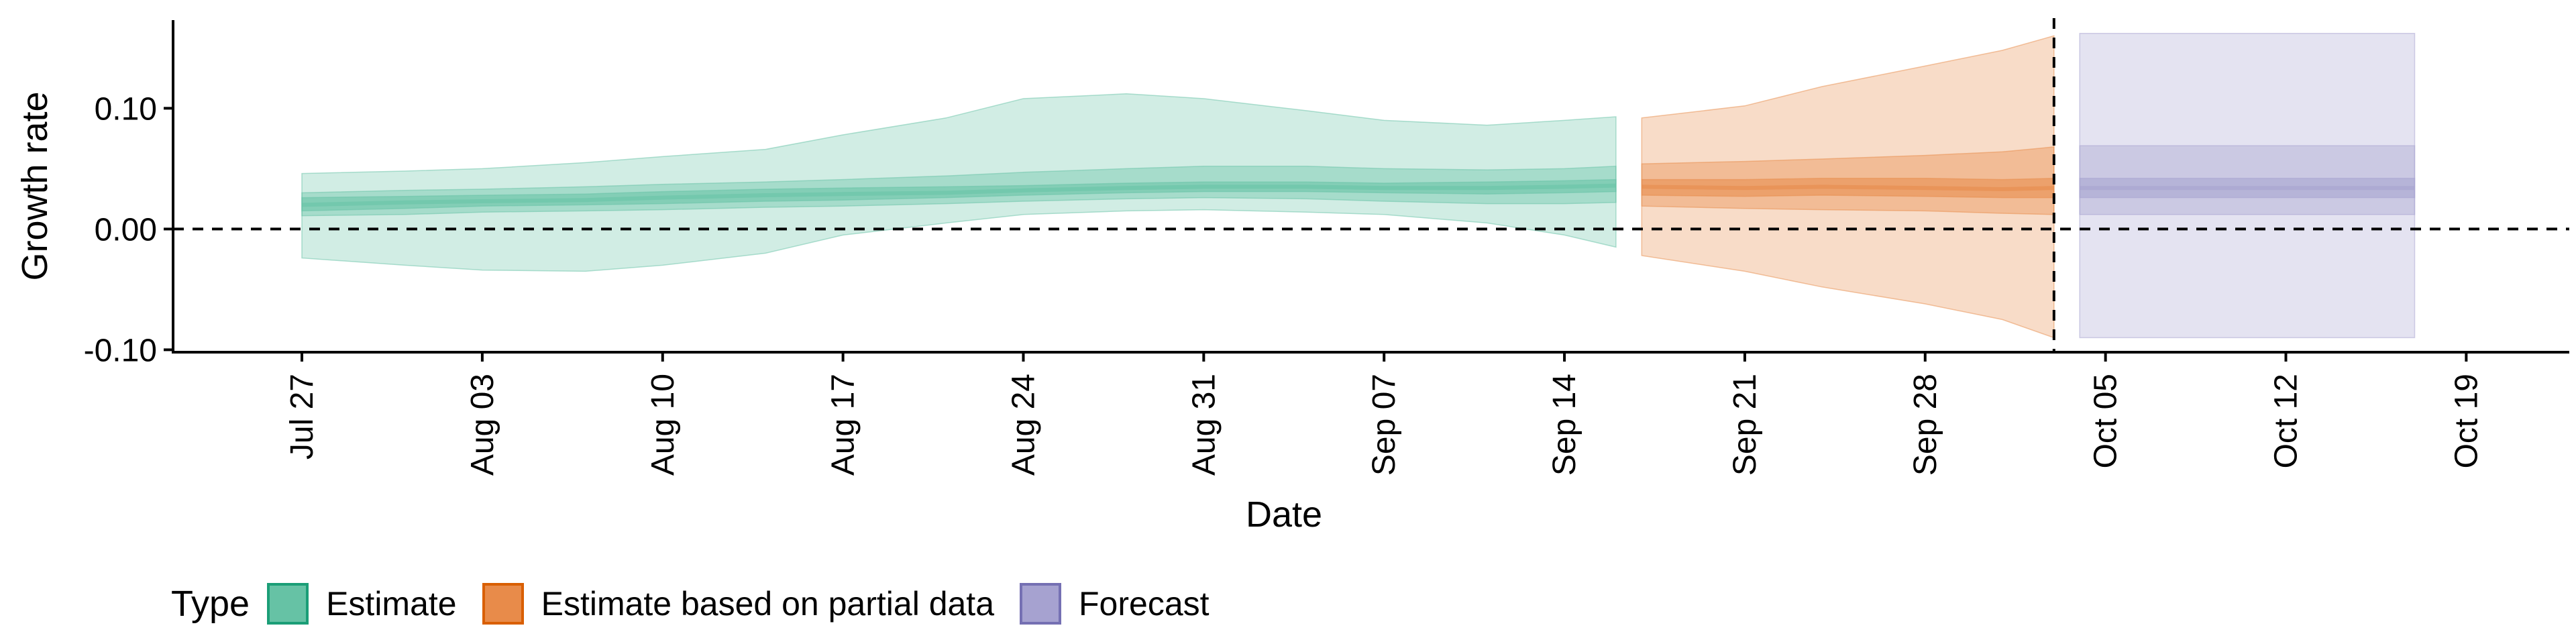 The height and width of the screenshot is (644, 2576). What do you see at coordinates (1023, 425) in the screenshot?
I see `x-tick-label: Aug 24` at bounding box center [1023, 425].